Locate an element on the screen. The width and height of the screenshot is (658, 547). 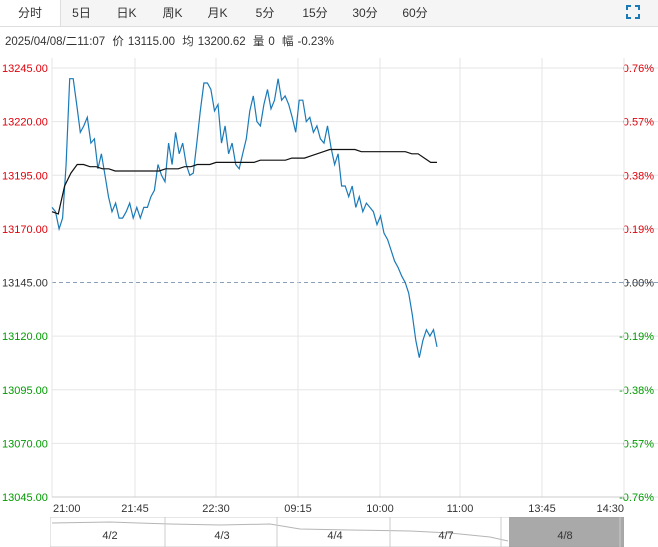
y-tick-label: 13245.00 is located at coordinates (25, 69).